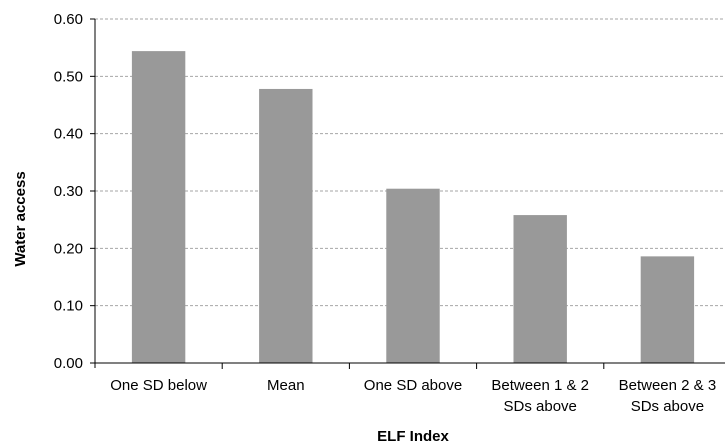  Describe the element at coordinates (68, 76) in the screenshot. I see `y-tick-label: 0.50` at that location.